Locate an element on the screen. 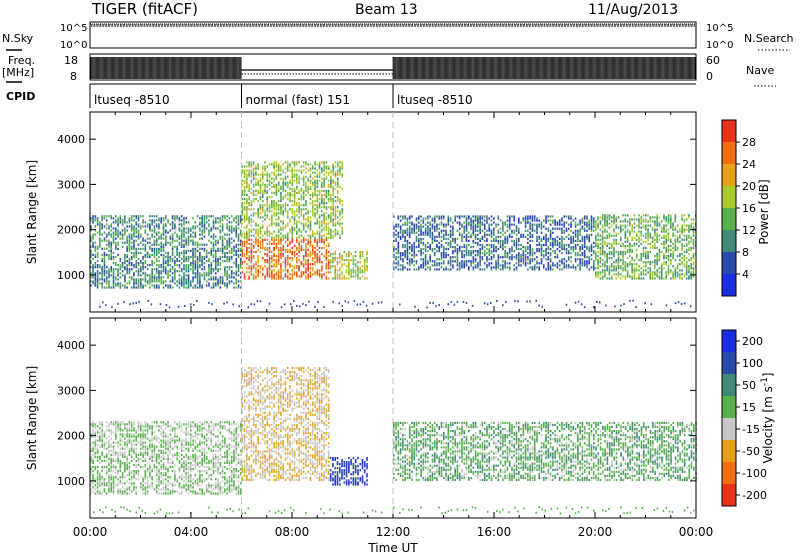 The height and width of the screenshot is (554, 800). nsky-tick-top: 10^5 is located at coordinates (73, 28).